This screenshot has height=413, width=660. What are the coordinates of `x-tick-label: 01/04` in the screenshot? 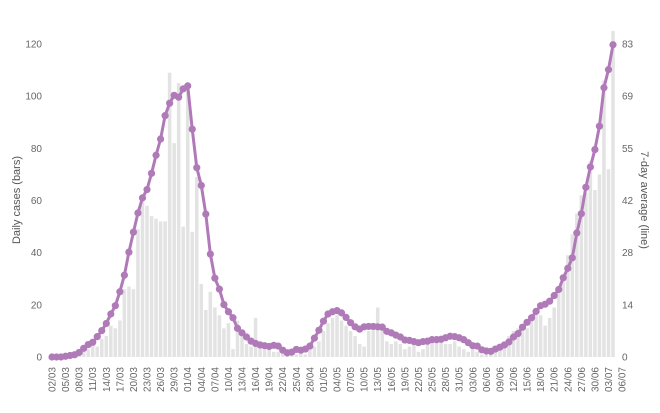 It's located at (188, 379).